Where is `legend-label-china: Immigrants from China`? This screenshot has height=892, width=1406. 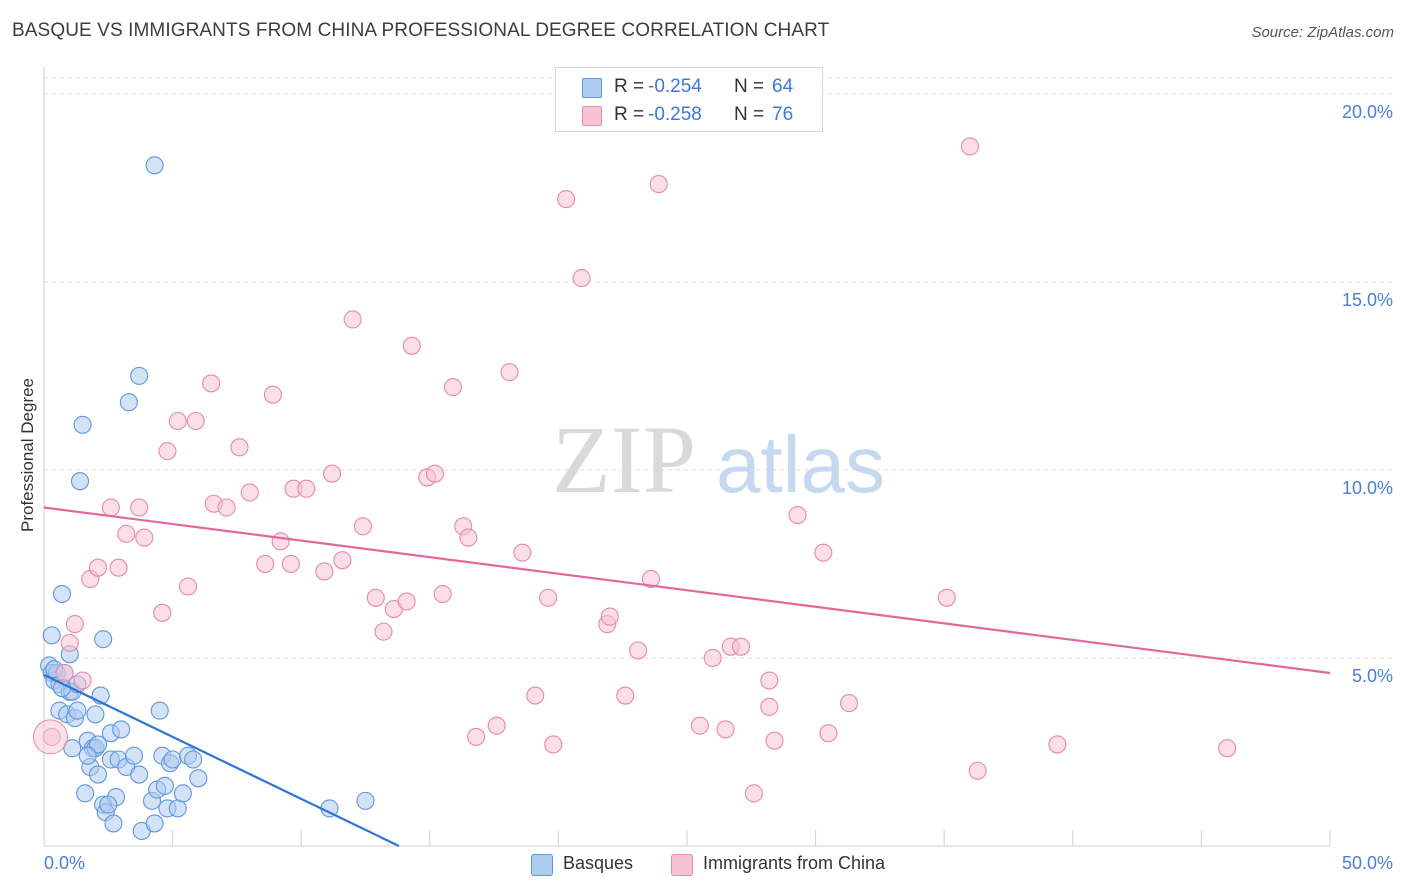 legend-label-china: Immigrants from China is located at coordinates (794, 863).